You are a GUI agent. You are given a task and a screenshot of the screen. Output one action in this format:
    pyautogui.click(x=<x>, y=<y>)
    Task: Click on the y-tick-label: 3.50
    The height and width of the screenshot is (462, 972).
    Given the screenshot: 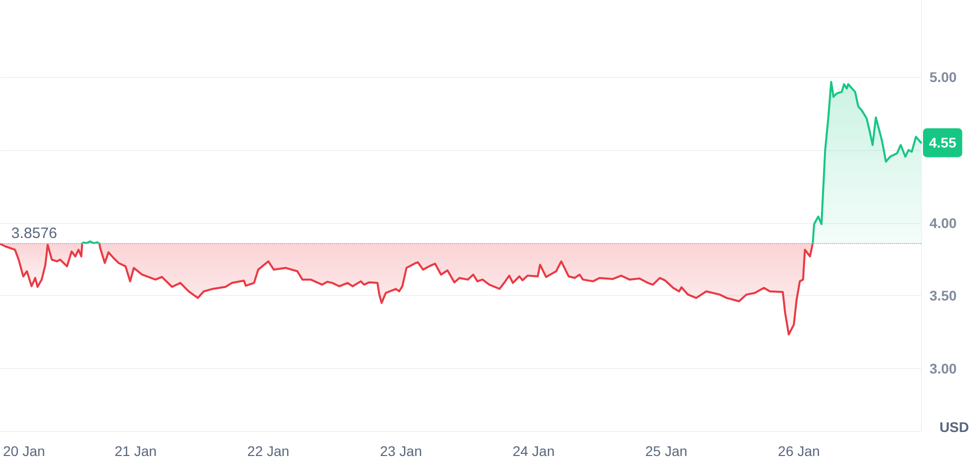 What is the action you would take?
    pyautogui.click(x=943, y=296)
    